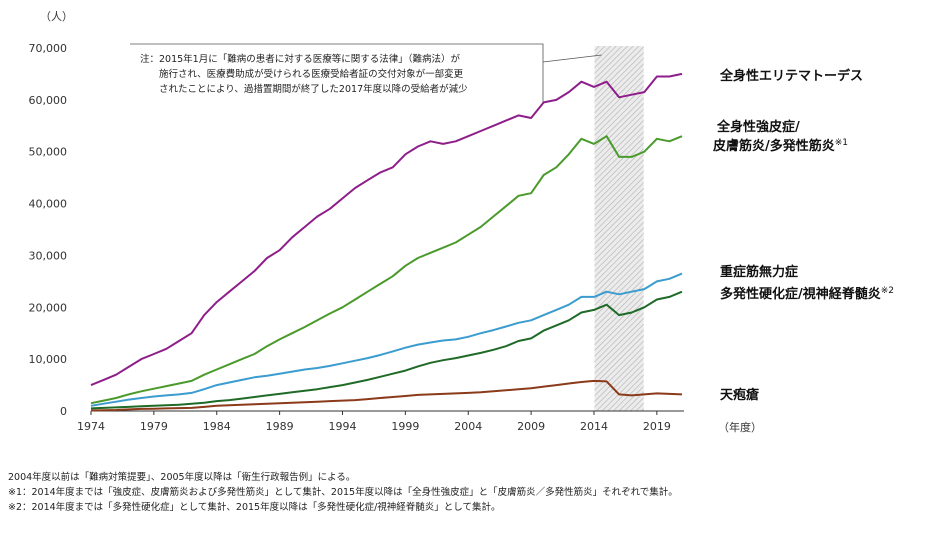  Describe the element at coordinates (531, 426) in the screenshot. I see `x-tick-label: 2009` at that location.